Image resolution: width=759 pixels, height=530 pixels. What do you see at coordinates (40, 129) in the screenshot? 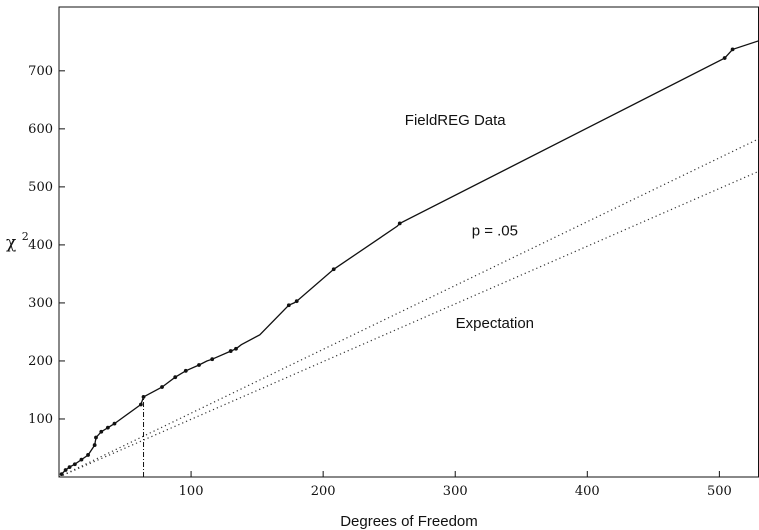
I see `y-tick-label: 600` at bounding box center [40, 129].